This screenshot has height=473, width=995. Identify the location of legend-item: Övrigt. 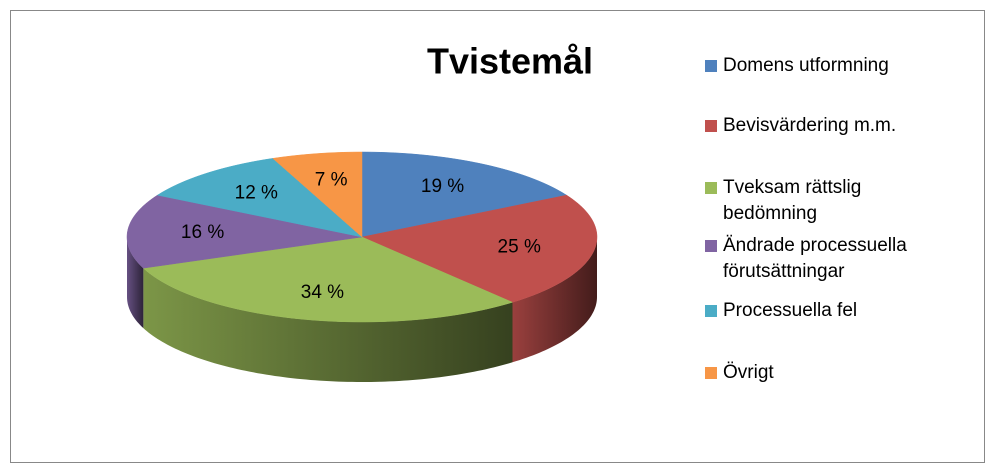
(739, 373).